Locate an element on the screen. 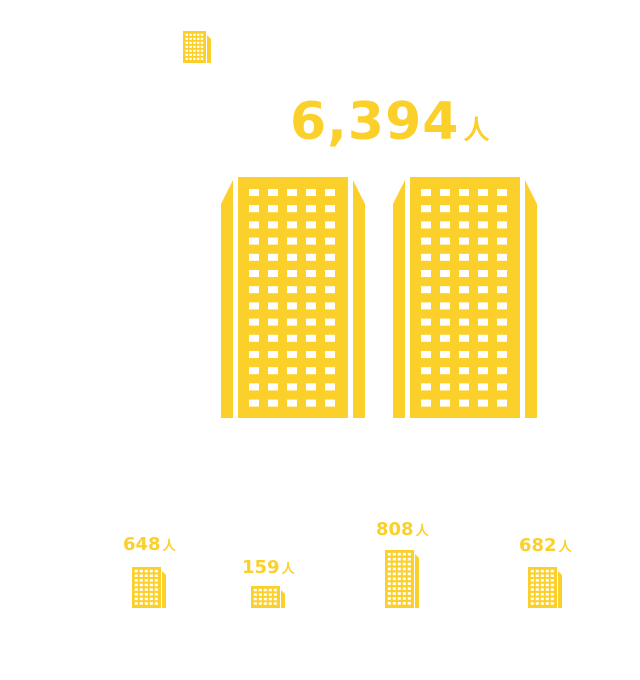 This screenshot has width=640, height=680. tower-building-icon-left is located at coordinates (293, 297).